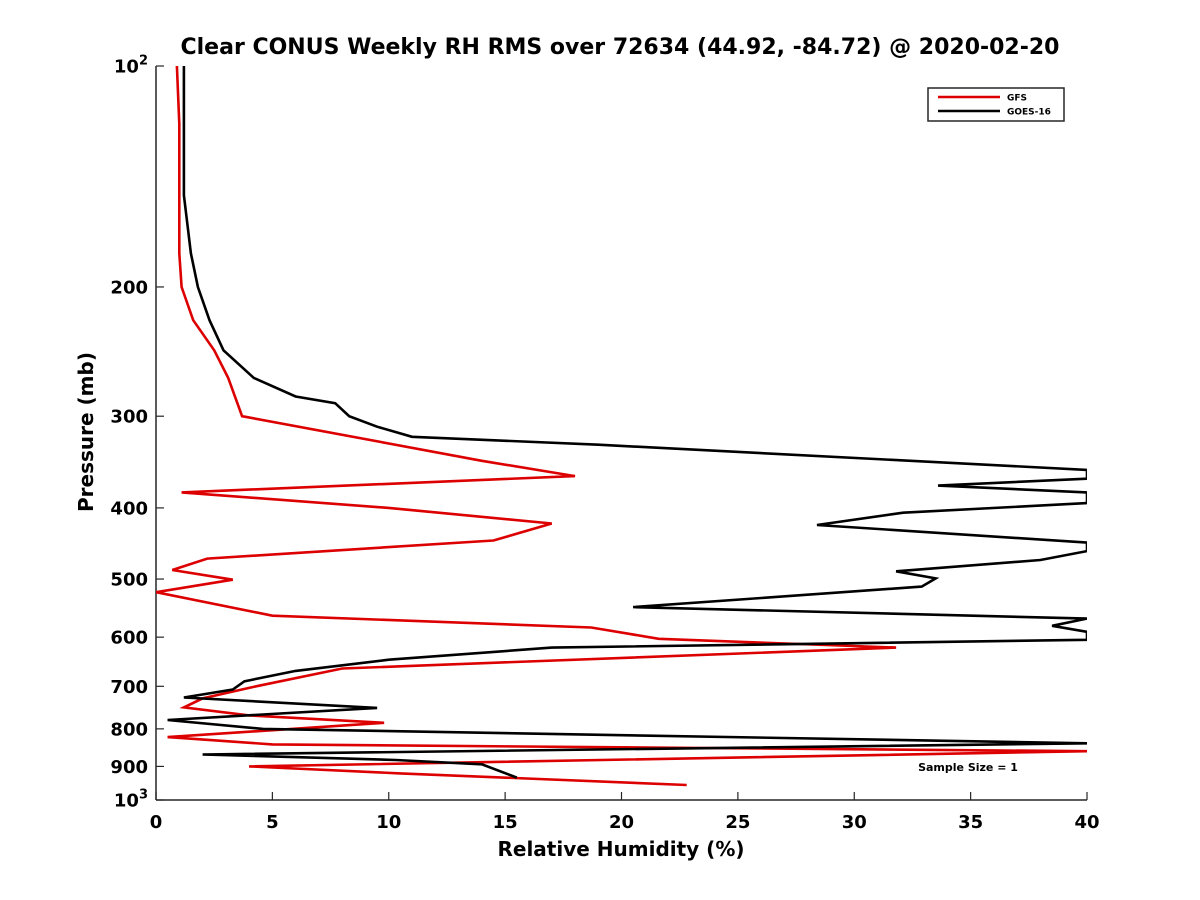 Image resolution: width=1200 pixels, height=900 pixels. I want to click on x-tick-label: 0, so click(156, 822).